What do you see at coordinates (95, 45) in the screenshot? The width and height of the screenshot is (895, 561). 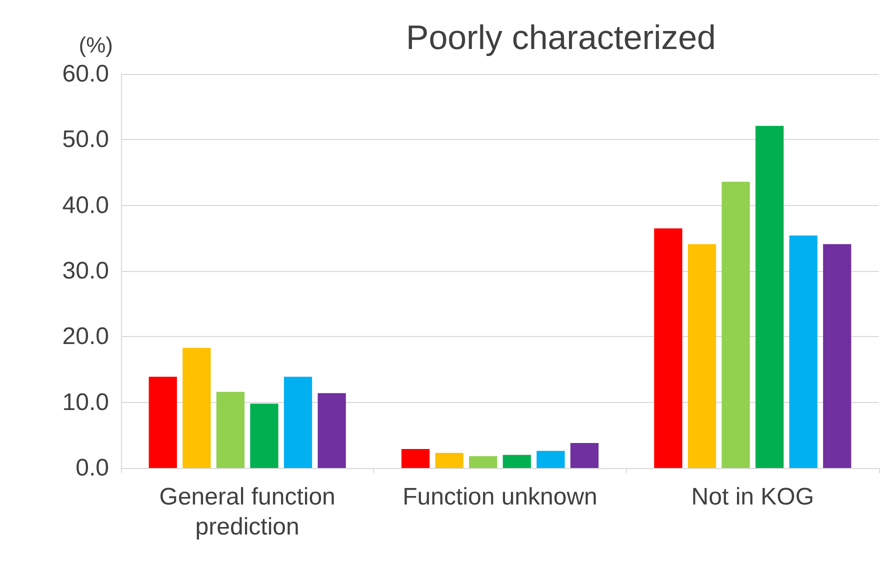 I see `y-axis-title: (%)` at bounding box center [95, 45].